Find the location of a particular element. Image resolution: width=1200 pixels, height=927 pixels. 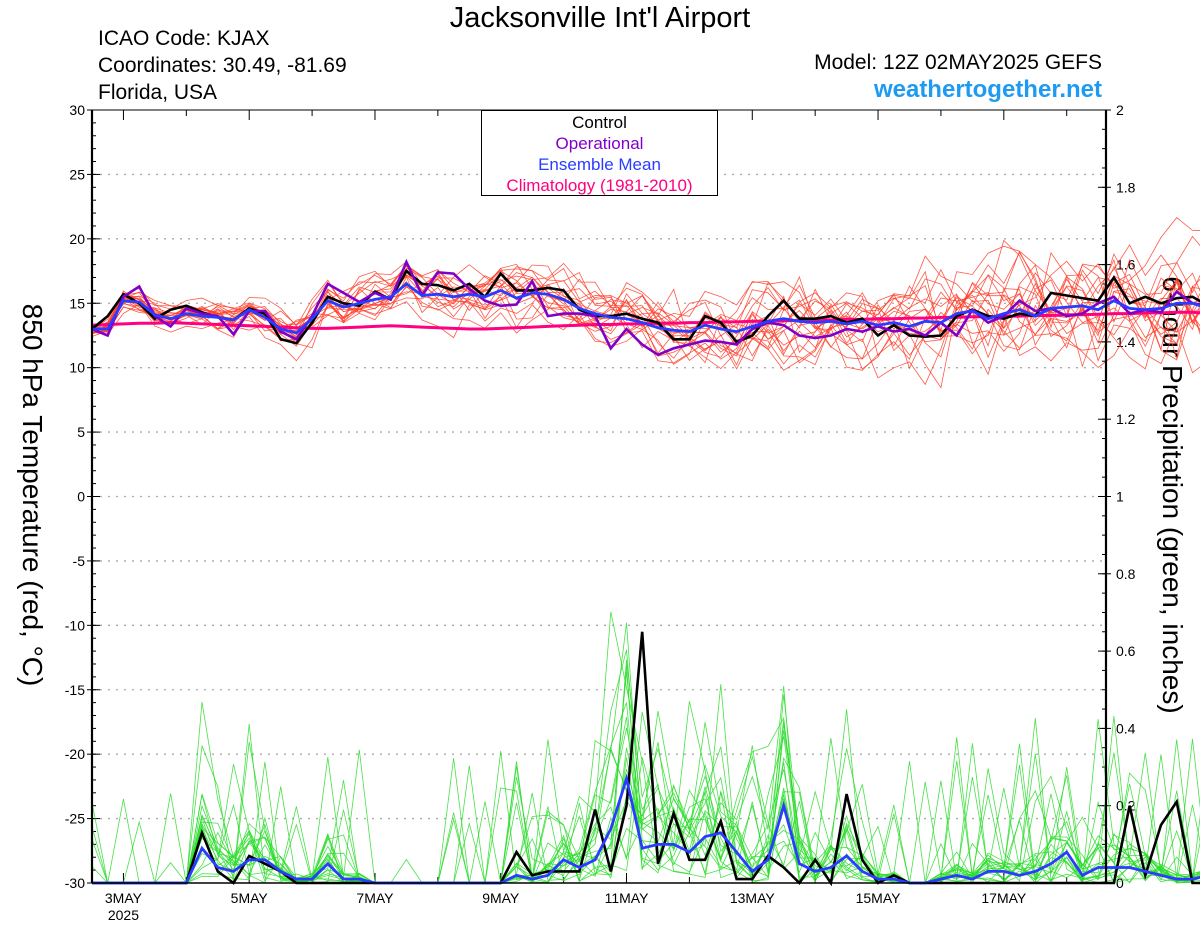

x-tick-label: 13MAY is located at coordinates (753, 898).